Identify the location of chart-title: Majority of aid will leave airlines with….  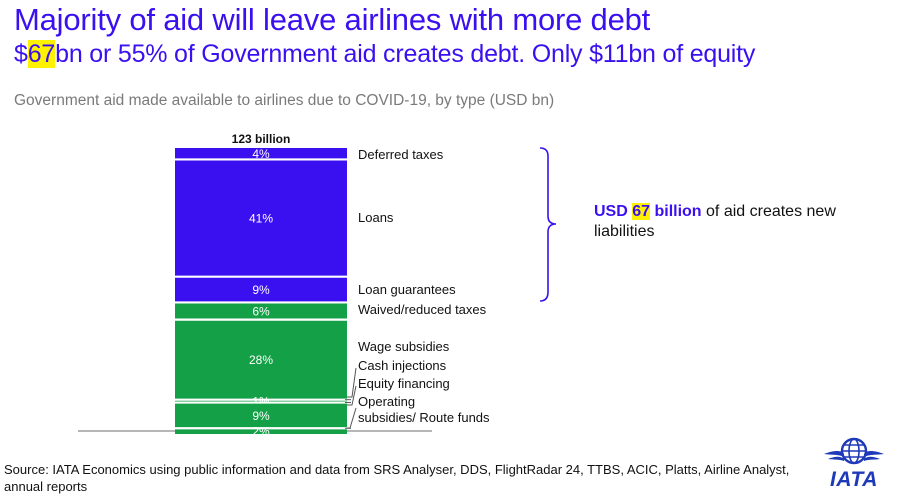
(332, 19).